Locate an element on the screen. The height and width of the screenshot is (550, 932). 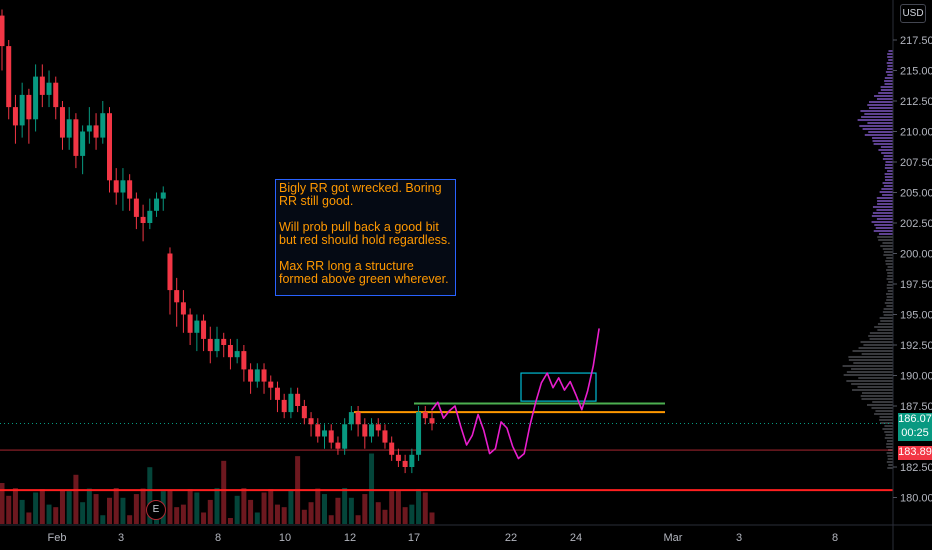
time-tick-label: 3 is located at coordinates (121, 538).